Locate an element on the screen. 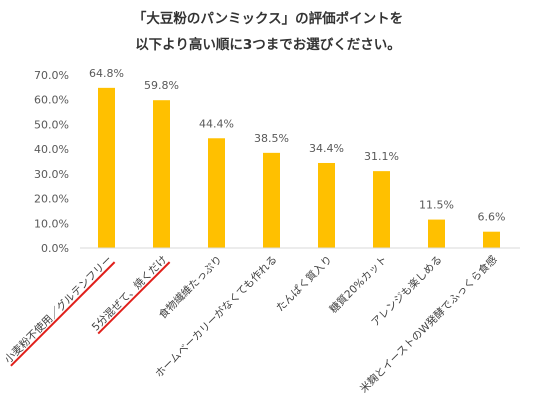  data-label: 64.8% is located at coordinates (106, 73).